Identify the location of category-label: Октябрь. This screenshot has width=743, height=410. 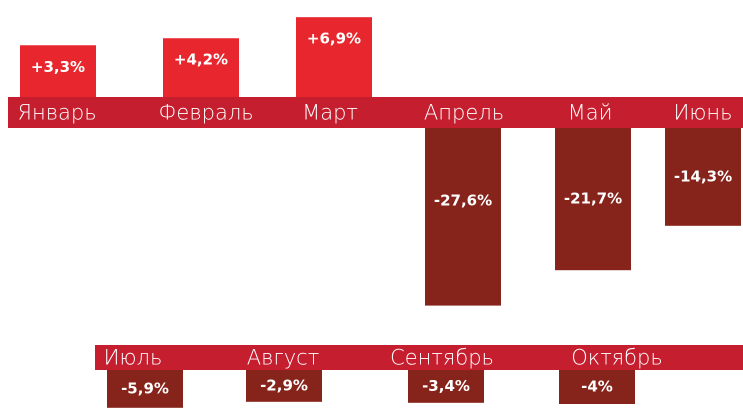
(617, 358).